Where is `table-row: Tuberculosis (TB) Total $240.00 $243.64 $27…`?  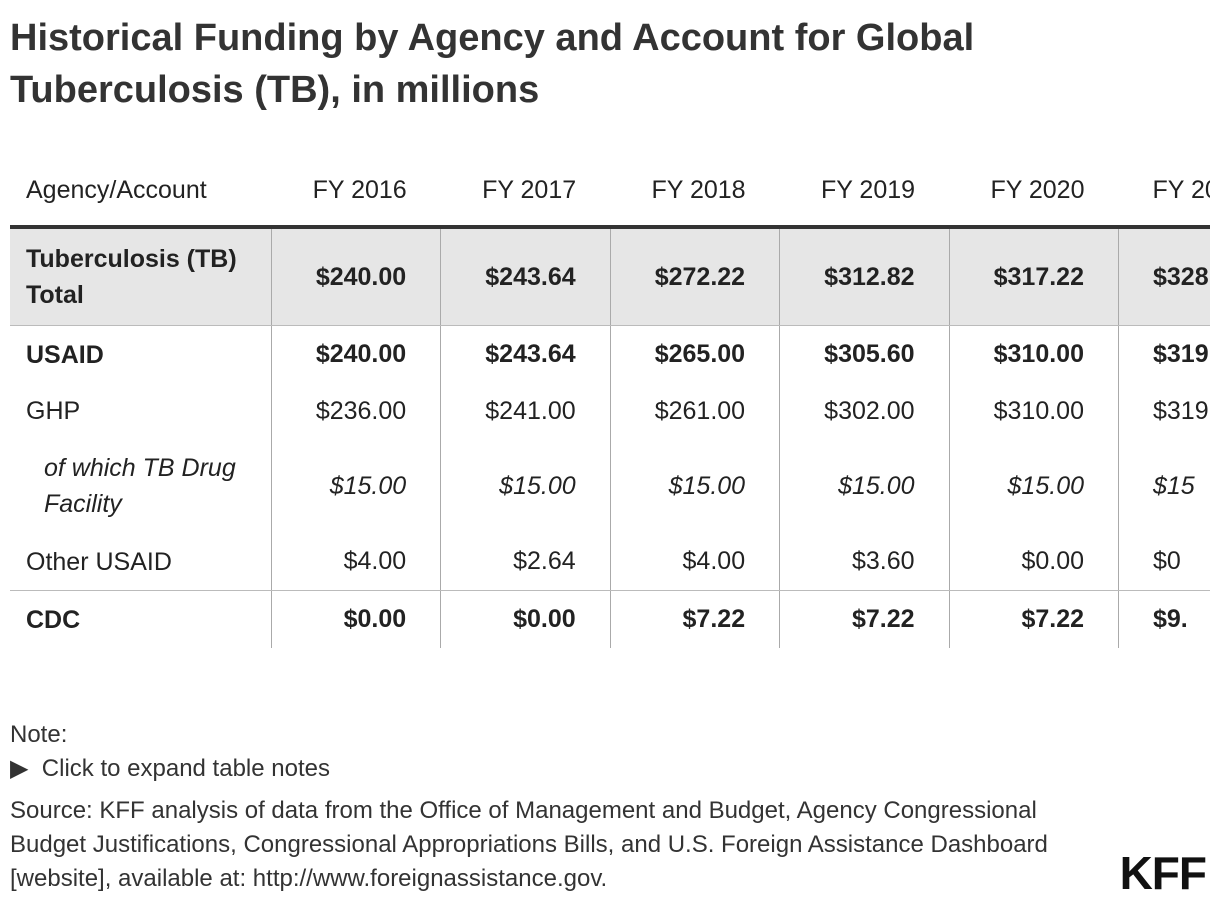
table-row: Tuberculosis (TB) Total $240.00 $243.64 $27… is located at coordinates (610, 276).